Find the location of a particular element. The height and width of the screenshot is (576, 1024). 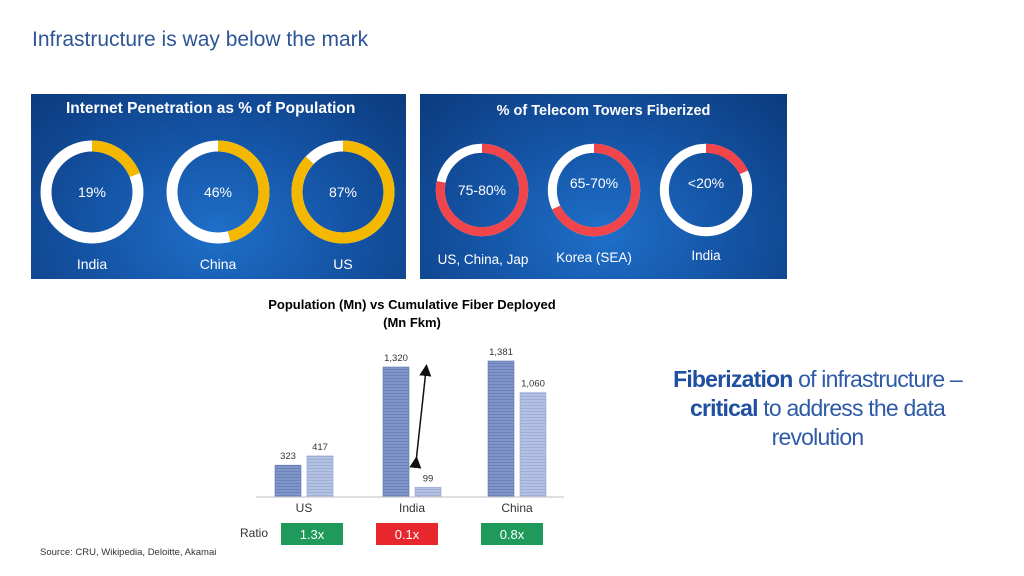

ratio-china: 0.8x is located at coordinates (512, 534).